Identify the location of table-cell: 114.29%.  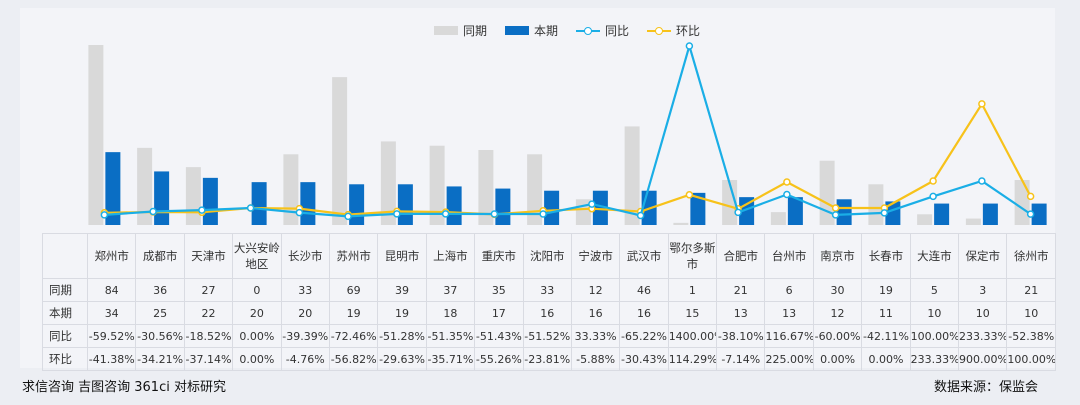
(692, 359).